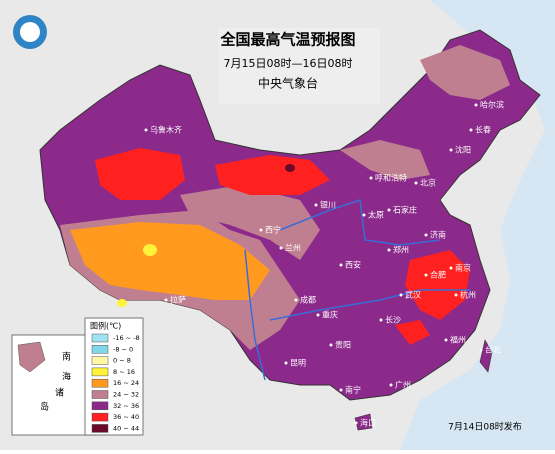 This screenshot has height=454, width=555. I want to click on legend-label: 8 ~ 16, so click(124, 372).